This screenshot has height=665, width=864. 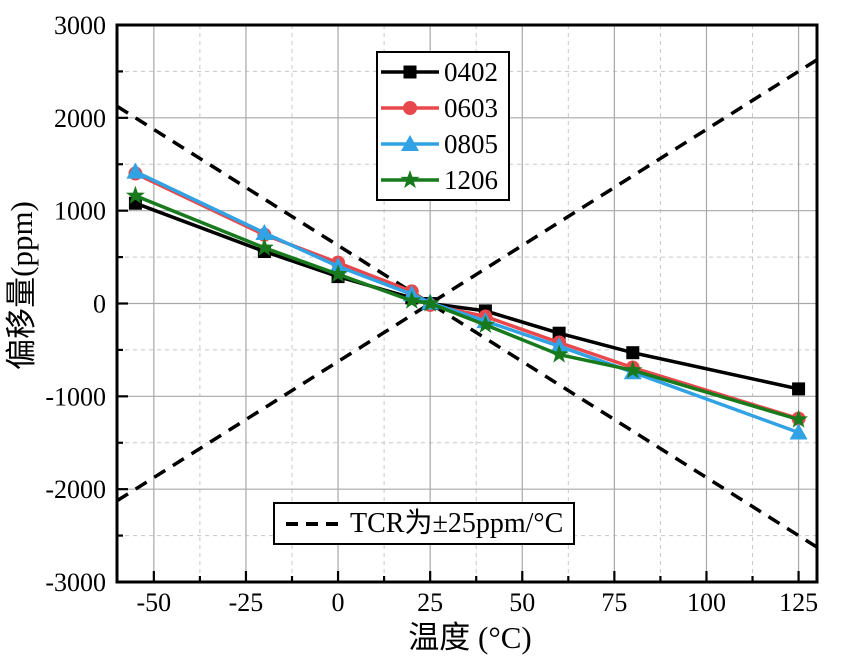 What do you see at coordinates (443, 144) in the screenshot?
I see `legend-row-0805: 0805` at bounding box center [443, 144].